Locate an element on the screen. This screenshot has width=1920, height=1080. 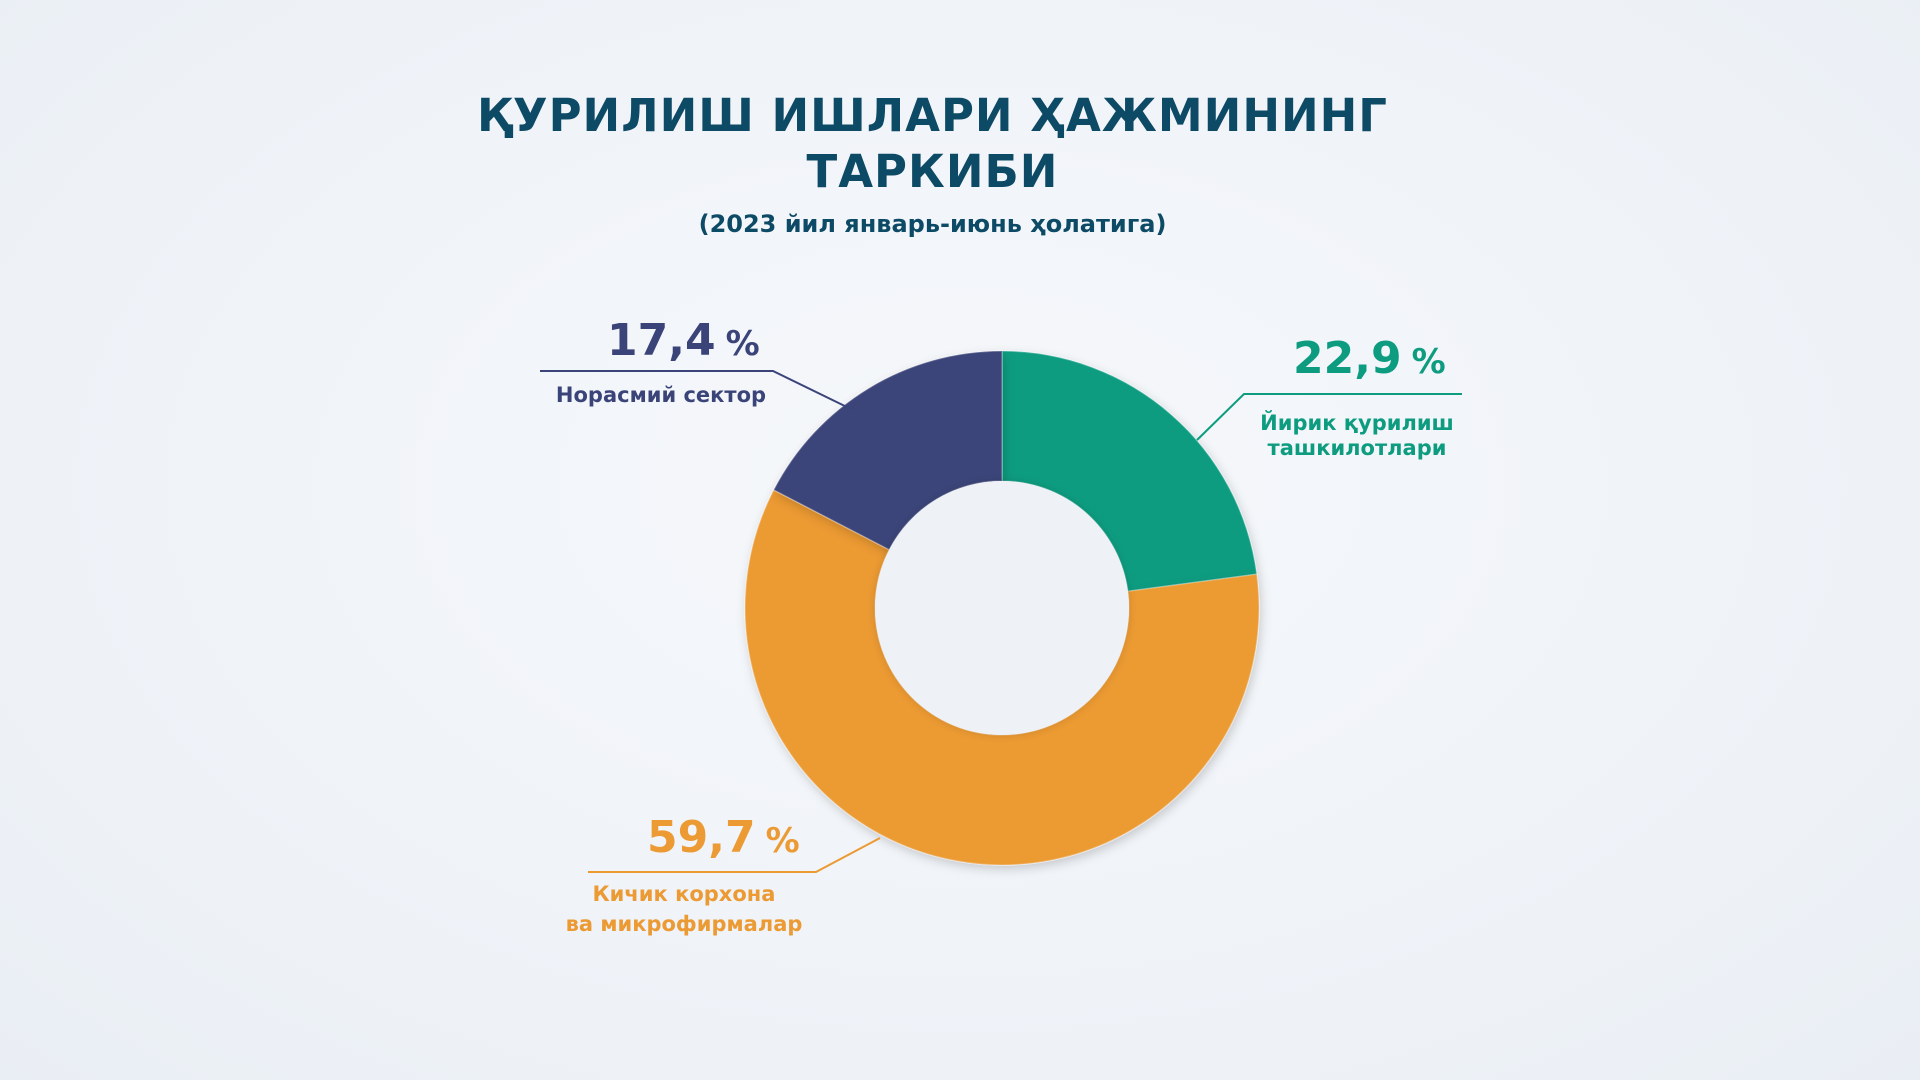
category-label-small-businesses: ва микрофирмалар is located at coordinates (684, 924).